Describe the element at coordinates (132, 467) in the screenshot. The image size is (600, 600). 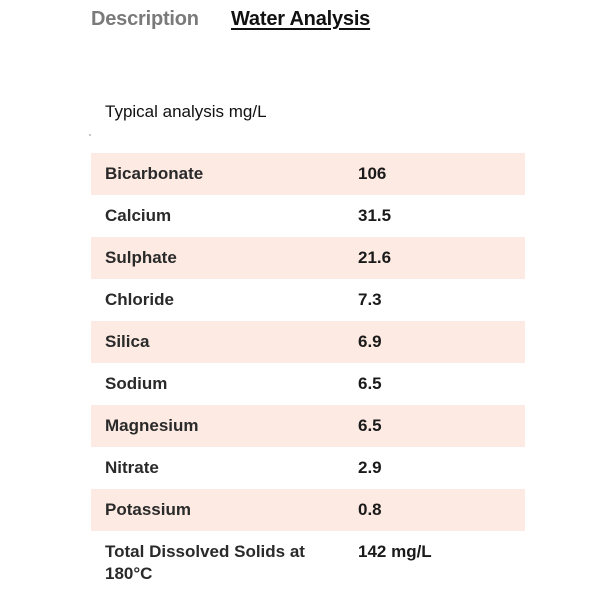
I see `row-label: Nitrate` at that location.